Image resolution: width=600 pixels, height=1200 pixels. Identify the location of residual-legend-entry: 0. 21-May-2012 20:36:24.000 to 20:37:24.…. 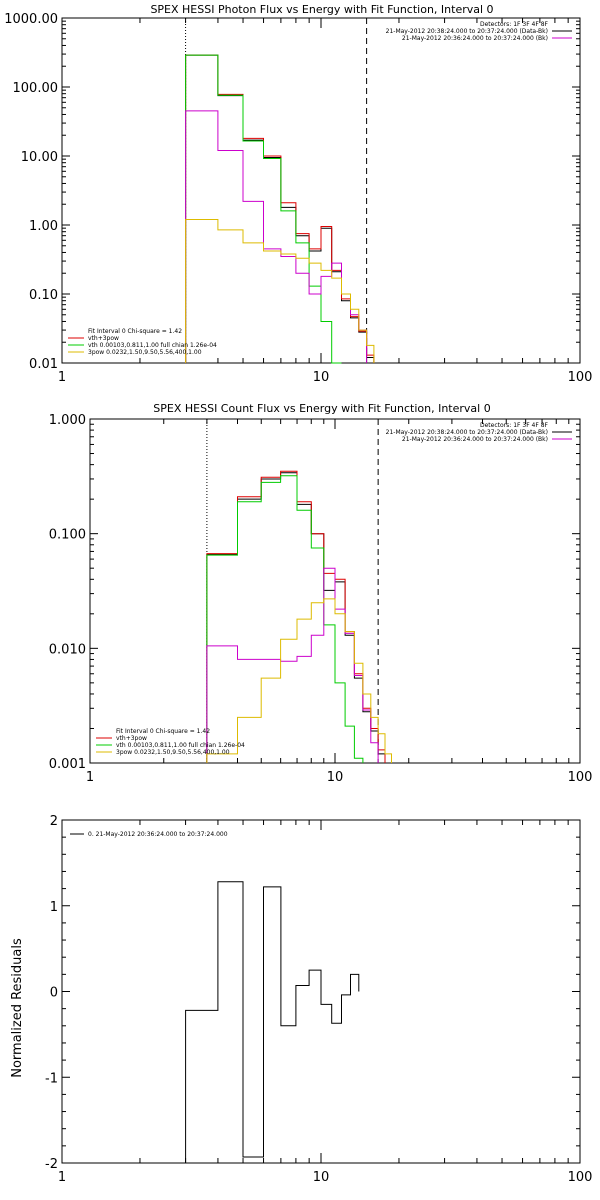
(158, 834).